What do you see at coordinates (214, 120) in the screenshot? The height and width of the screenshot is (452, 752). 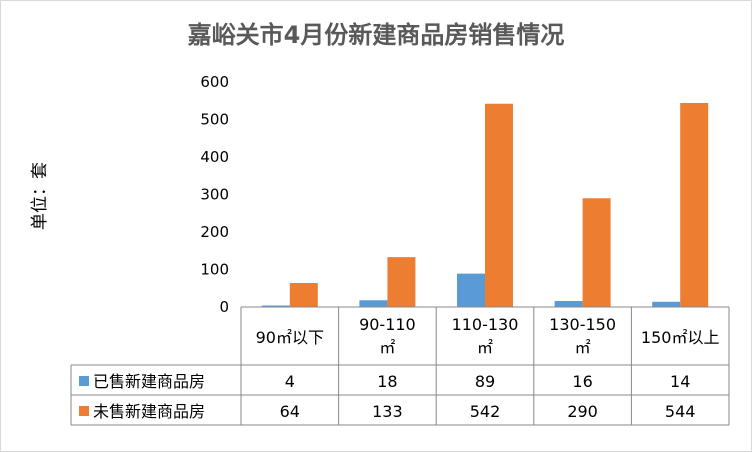 I see `y-tick-label: 500` at bounding box center [214, 120].